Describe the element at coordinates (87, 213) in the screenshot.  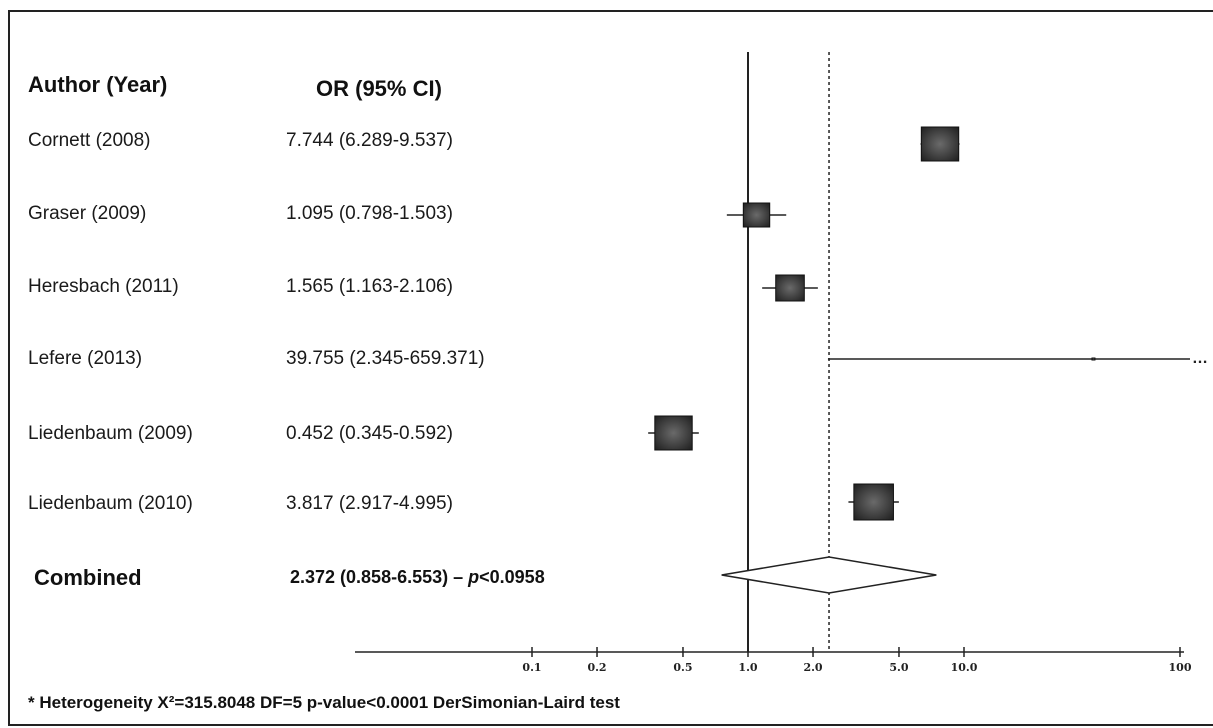
I see `study-label: Graser (2009)` at that location.